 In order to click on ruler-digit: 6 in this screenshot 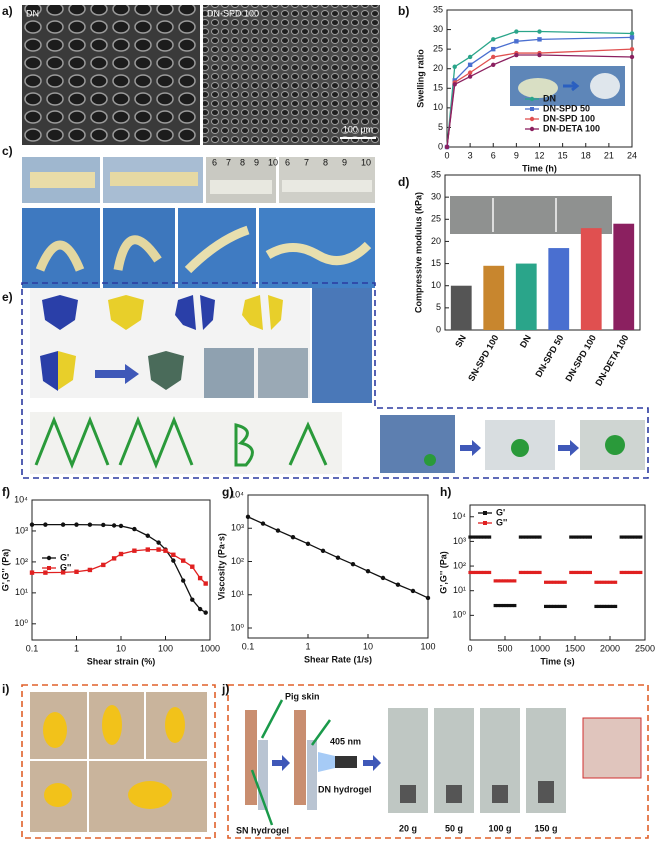, I will do `click(214, 162)`.